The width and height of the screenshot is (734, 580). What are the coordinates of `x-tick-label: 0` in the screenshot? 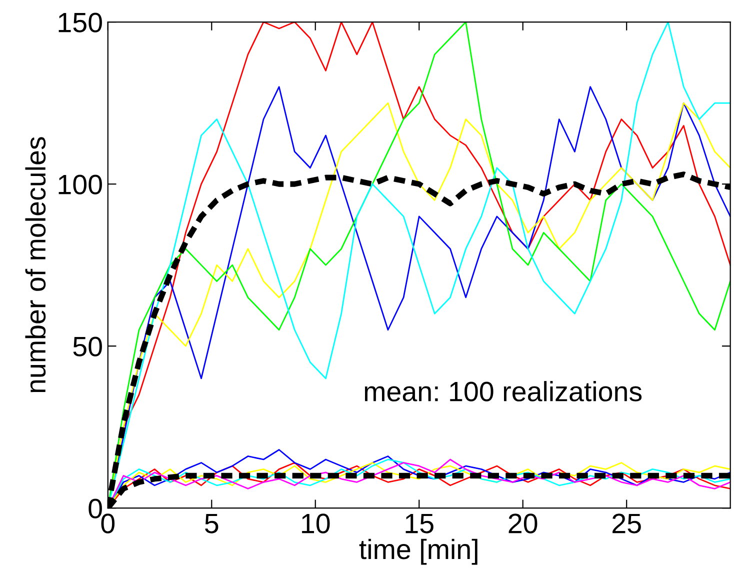 It's located at (108, 524).